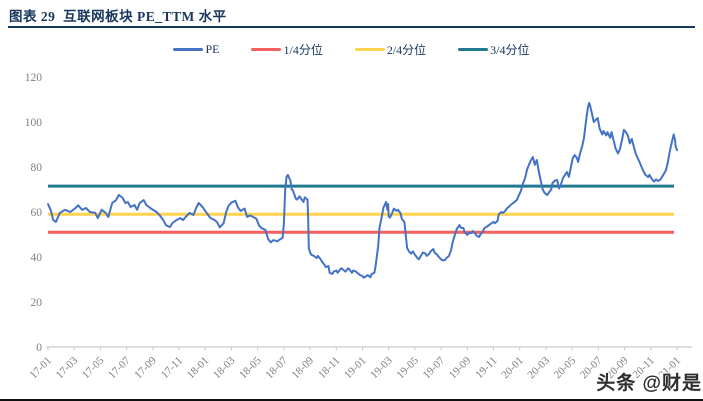 Image resolution: width=703 pixels, height=401 pixels. What do you see at coordinates (486, 368) in the screenshot?
I see `x-tick-label: 19-11` at bounding box center [486, 368].